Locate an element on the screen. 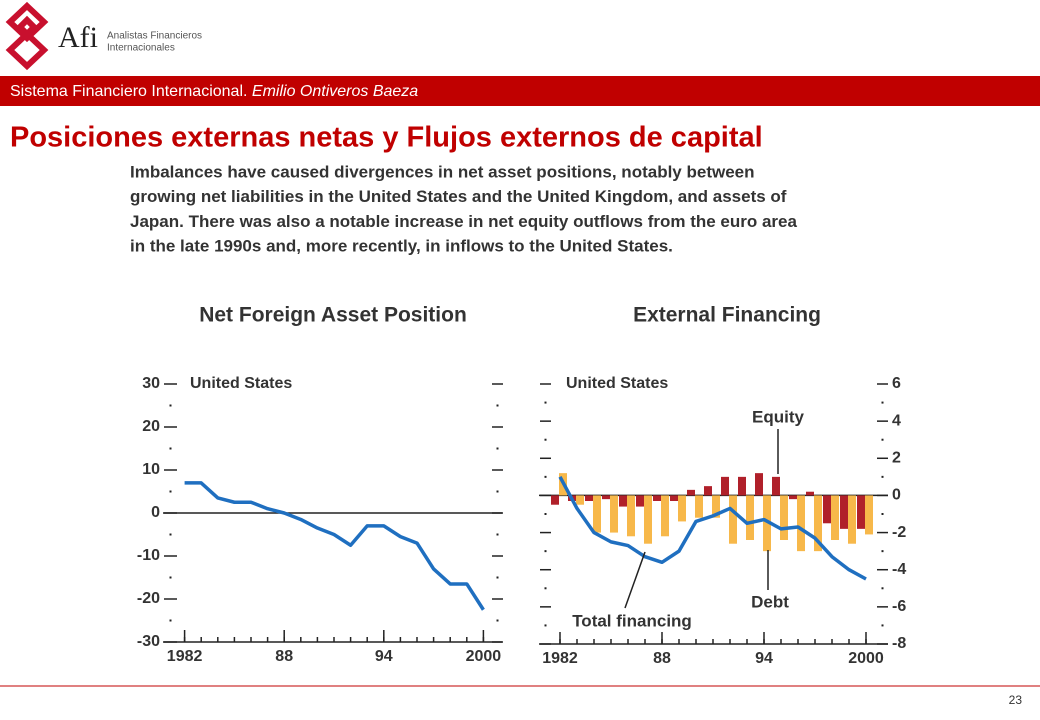 Image resolution: width=1040 pixels, height=720 pixels. company-name: Internacionales is located at coordinates (141, 48).